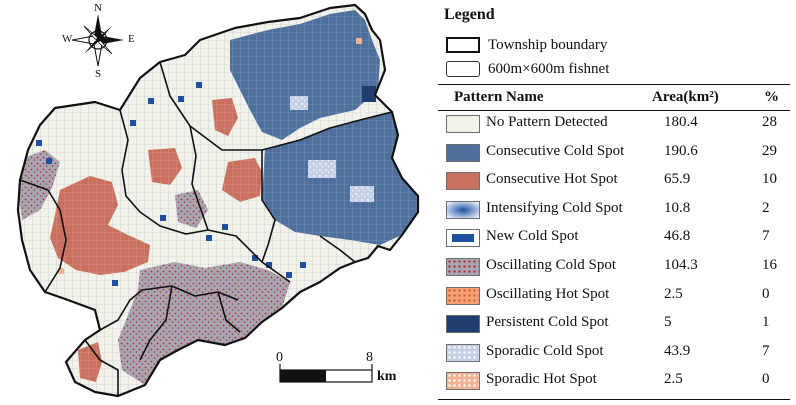 The width and height of the screenshot is (796, 405). What do you see at coordinates (387, 376) in the screenshot?
I see `scale-unit: km` at bounding box center [387, 376].